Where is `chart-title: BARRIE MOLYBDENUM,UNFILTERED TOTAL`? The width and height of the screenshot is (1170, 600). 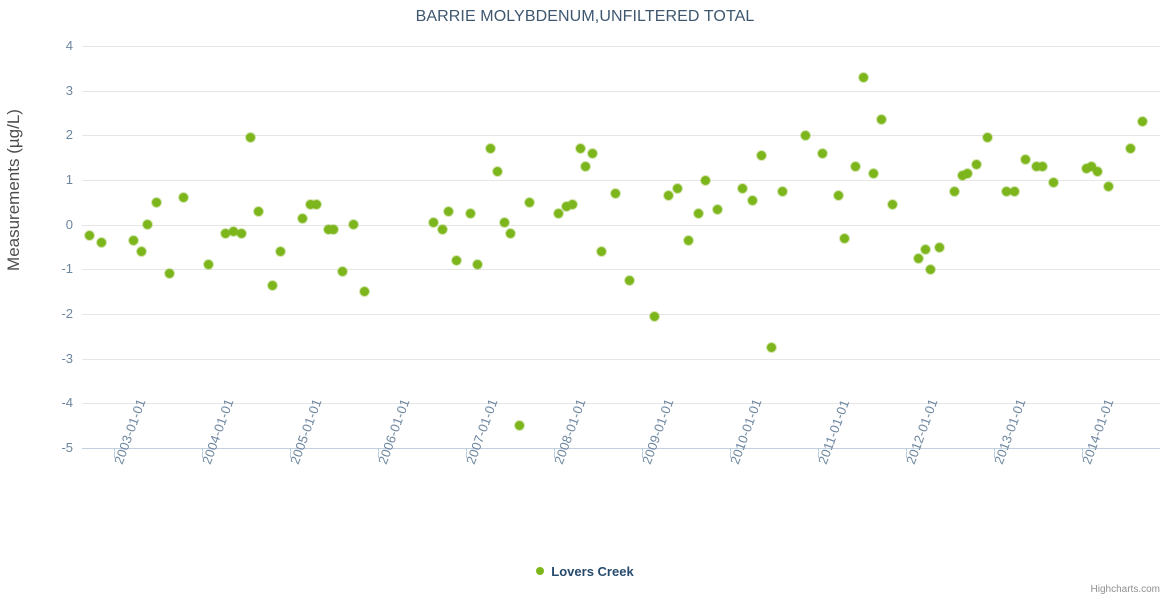
chart-title: BARRIE MOLYBDENUM,UNFILTERED TOTAL is located at coordinates (585, 16).